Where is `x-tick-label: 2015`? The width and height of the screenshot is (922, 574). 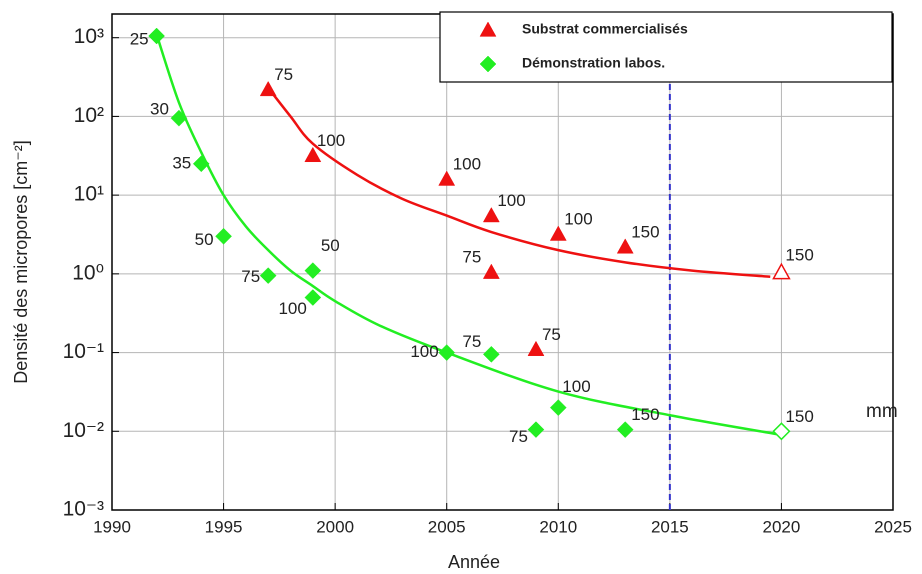
x-tick-label: 2015 is located at coordinates (670, 526).